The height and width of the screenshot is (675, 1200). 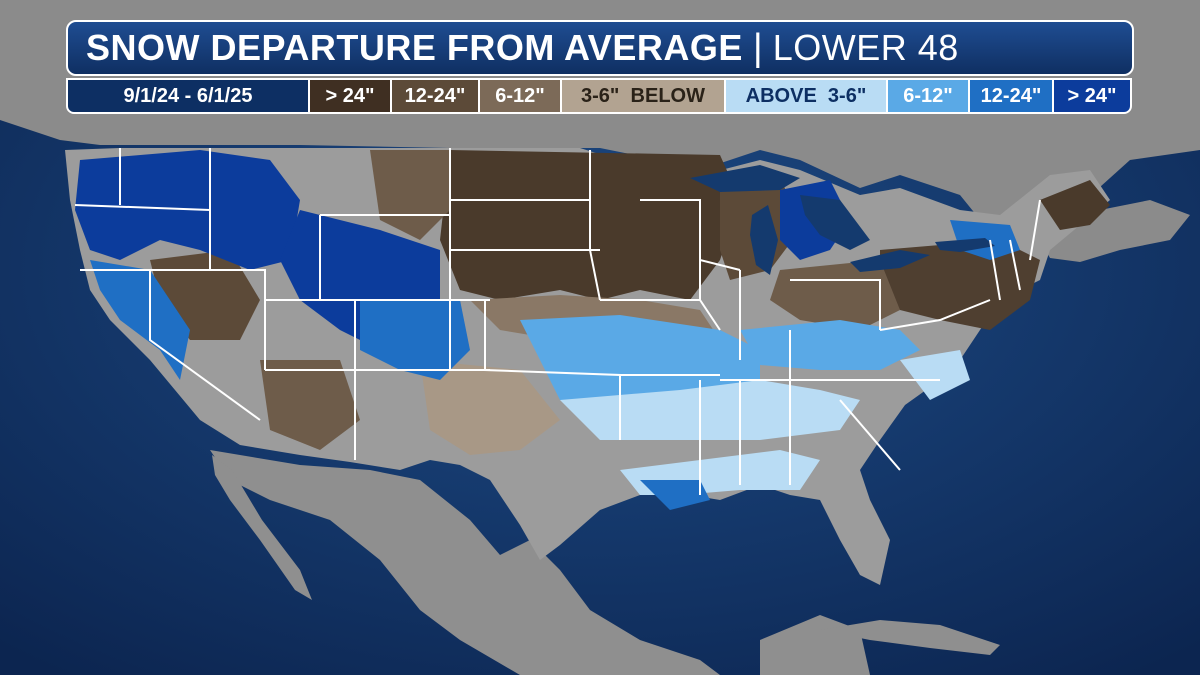 I want to click on legend-above-12-24: 12-24", so click(x=1011, y=96).